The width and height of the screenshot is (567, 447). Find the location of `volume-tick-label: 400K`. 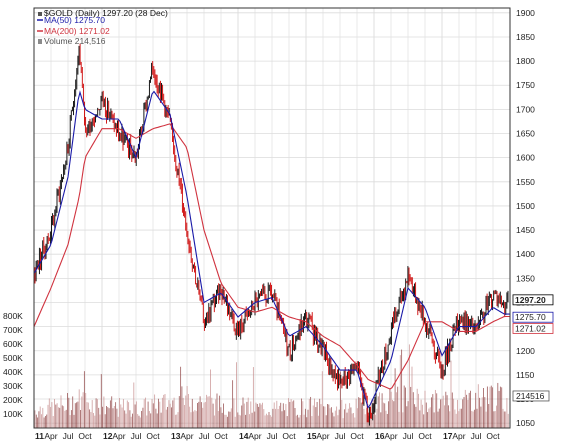

volume-tick-label: 400K is located at coordinates (13, 372).